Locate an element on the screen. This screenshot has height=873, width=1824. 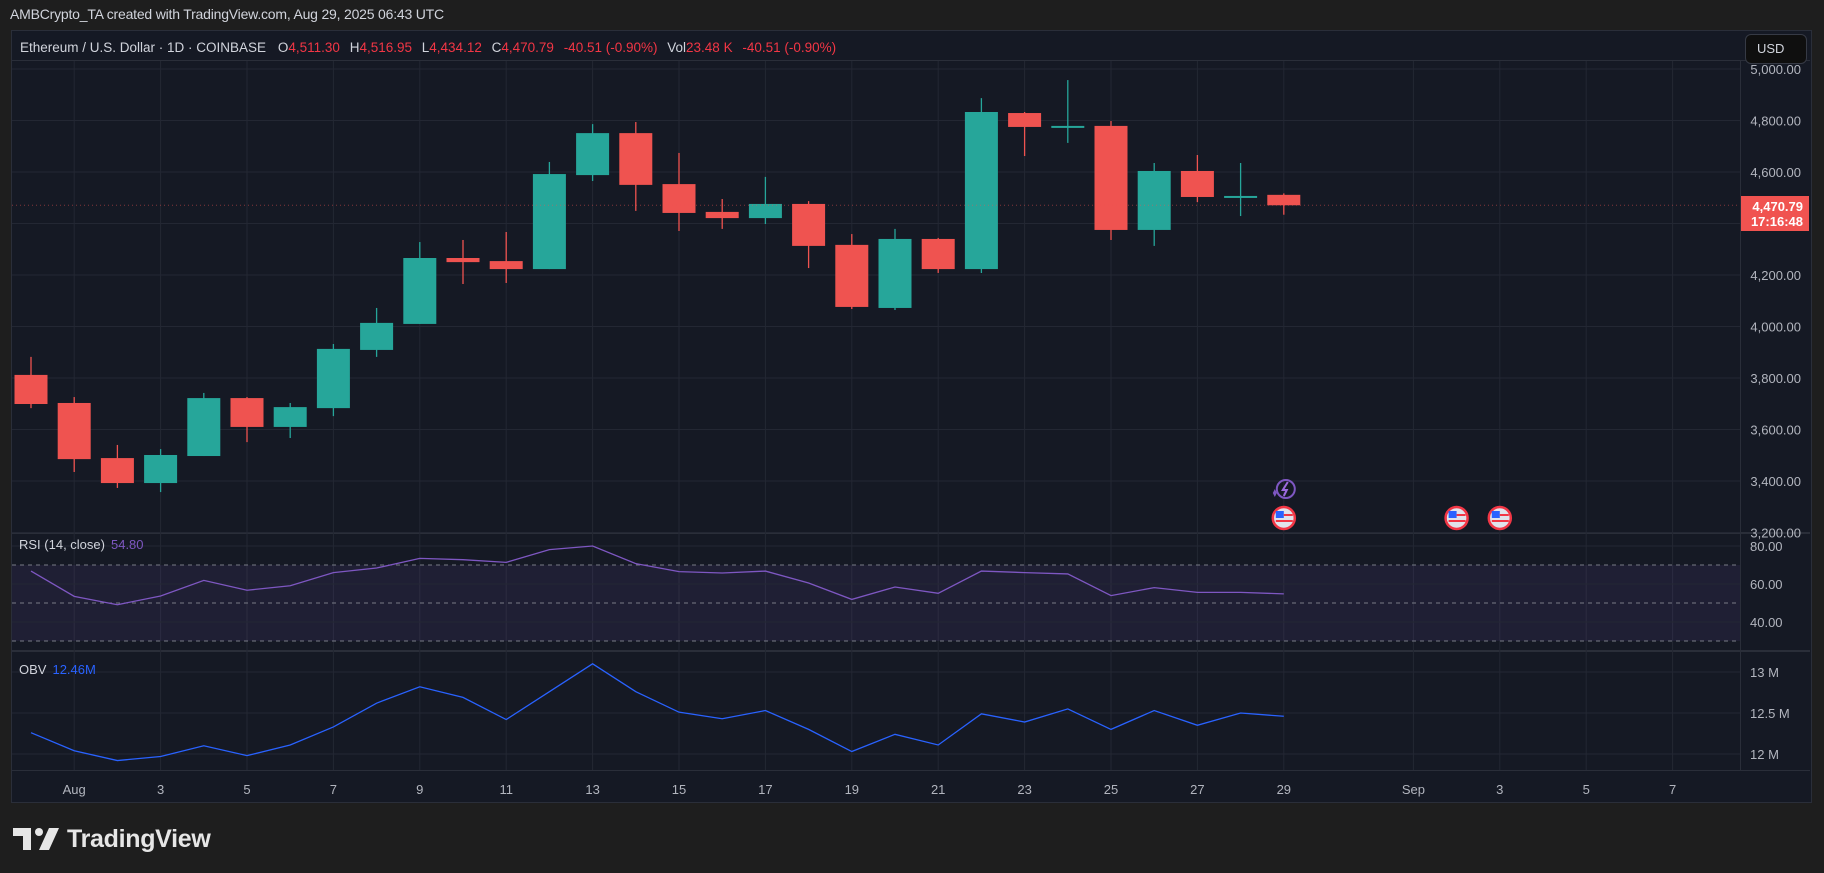
lightning-icon is located at coordinates (1285, 489).